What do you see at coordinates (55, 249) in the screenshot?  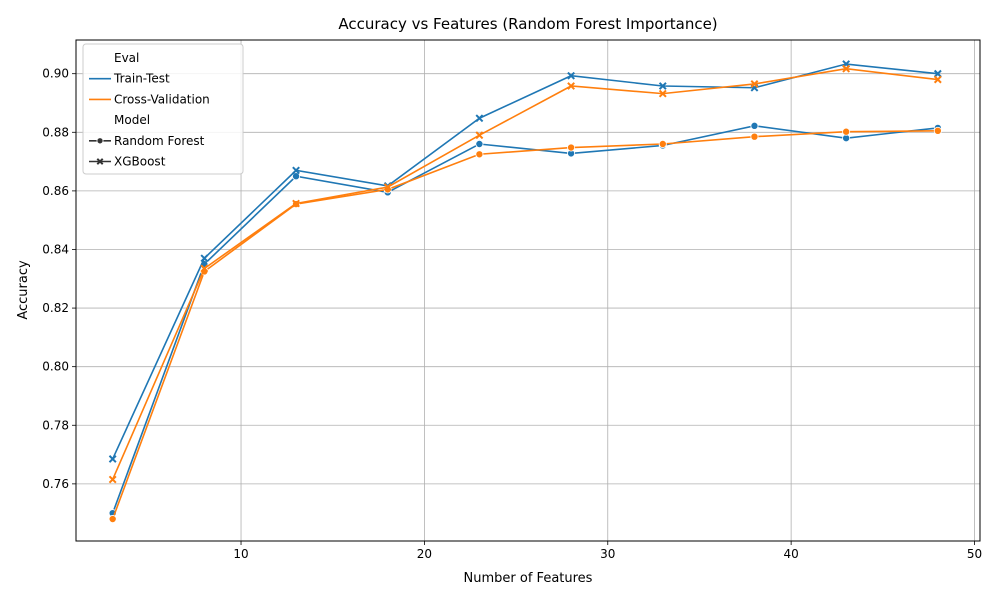 I see `y-tick-label: 0.84` at bounding box center [55, 249].